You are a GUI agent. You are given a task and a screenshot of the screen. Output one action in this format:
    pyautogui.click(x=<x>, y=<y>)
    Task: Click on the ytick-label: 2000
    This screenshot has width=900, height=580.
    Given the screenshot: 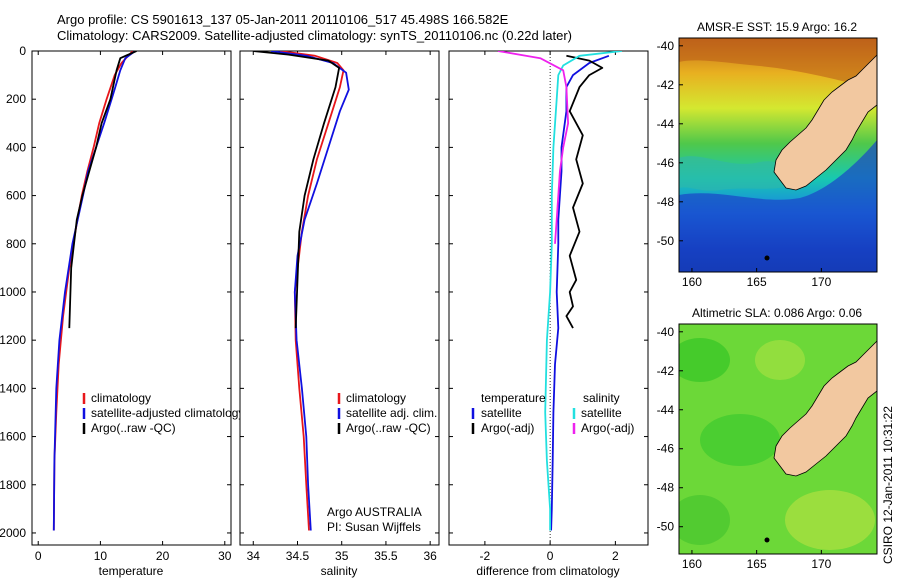 What is the action you would take?
    pyautogui.click(x=13, y=533)
    